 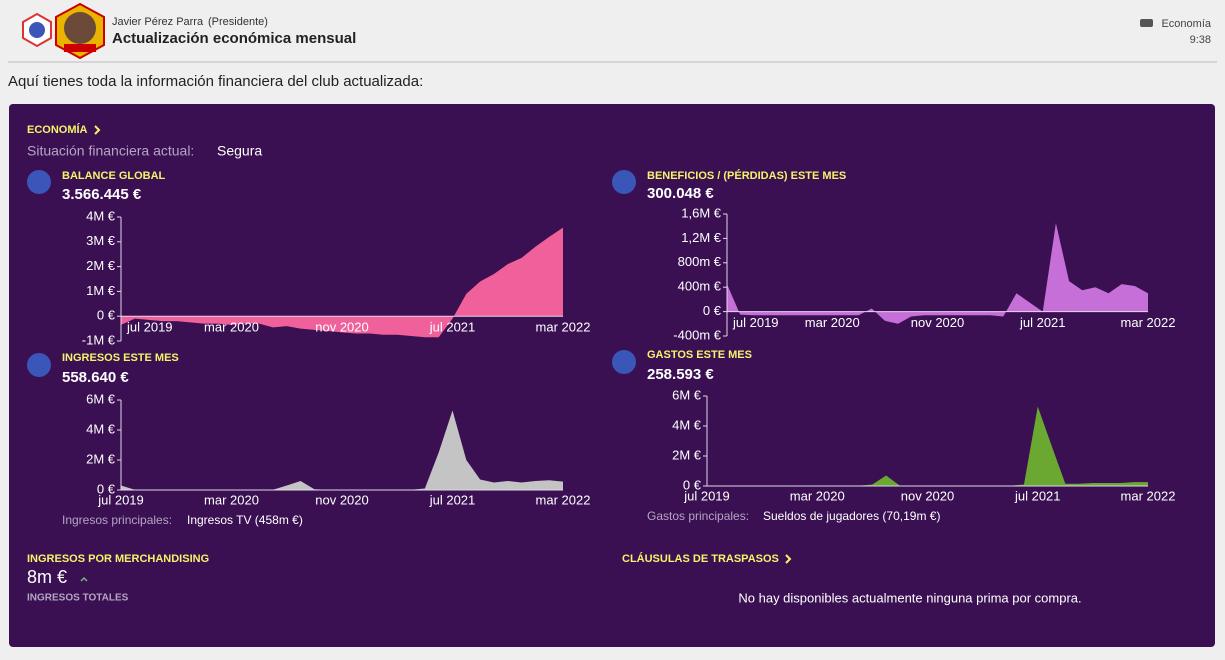 I want to click on category: Economía, so click(x=1186, y=24).